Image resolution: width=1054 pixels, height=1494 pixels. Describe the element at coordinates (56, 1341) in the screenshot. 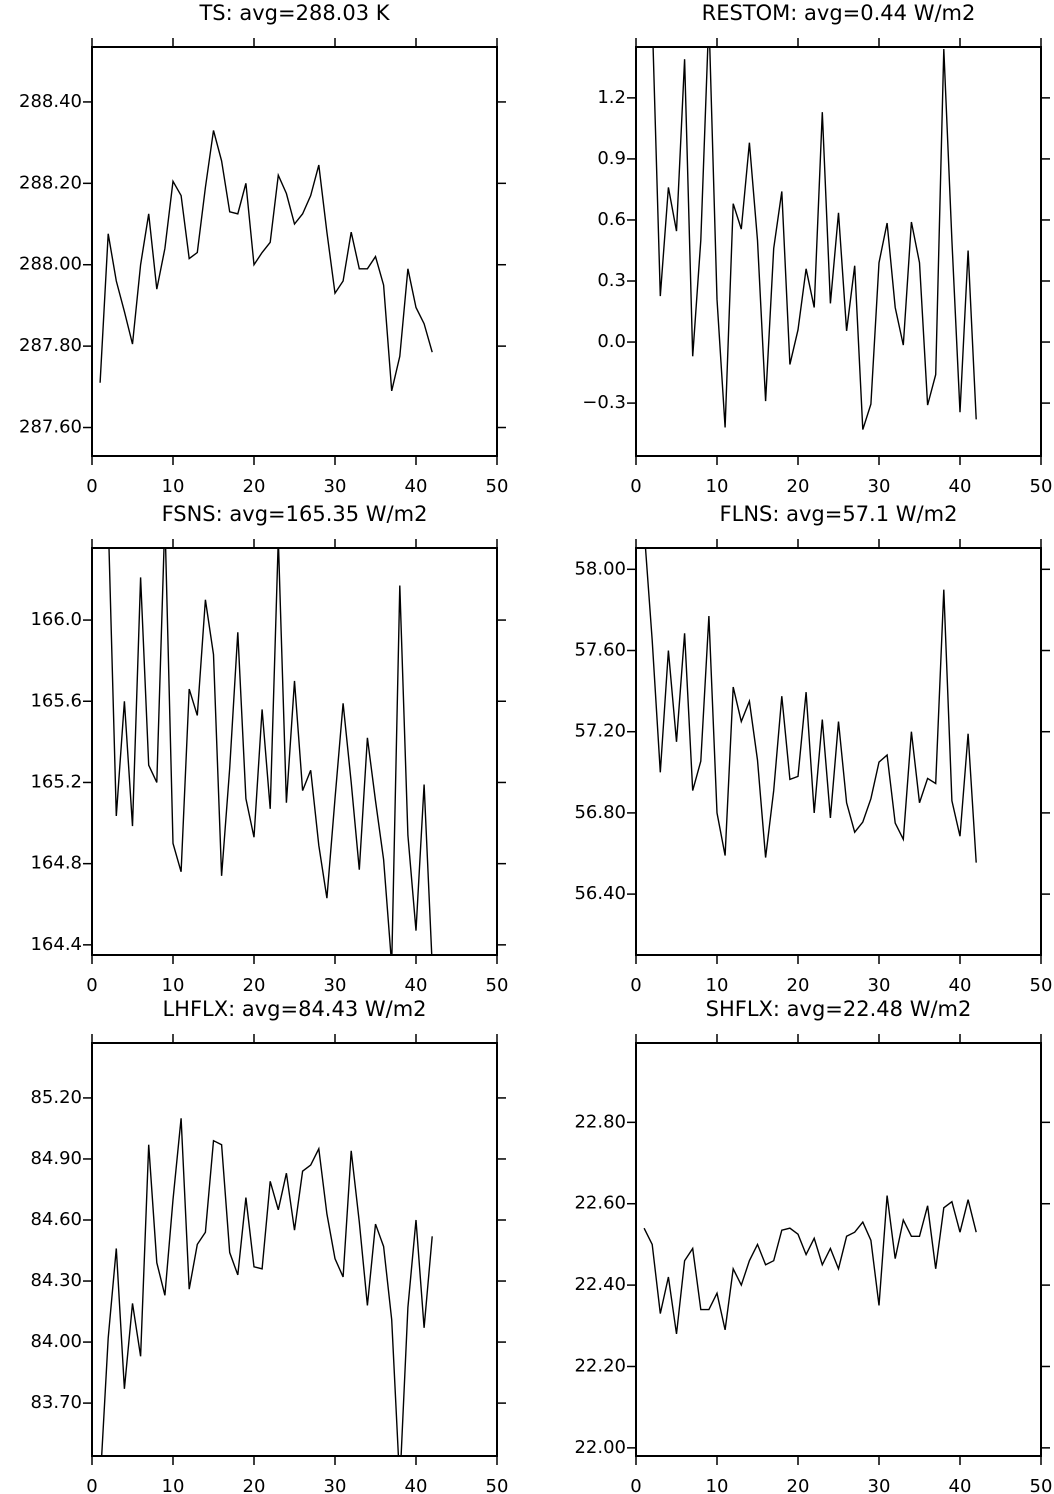

I see `y-tick-label: 84.00` at that location.